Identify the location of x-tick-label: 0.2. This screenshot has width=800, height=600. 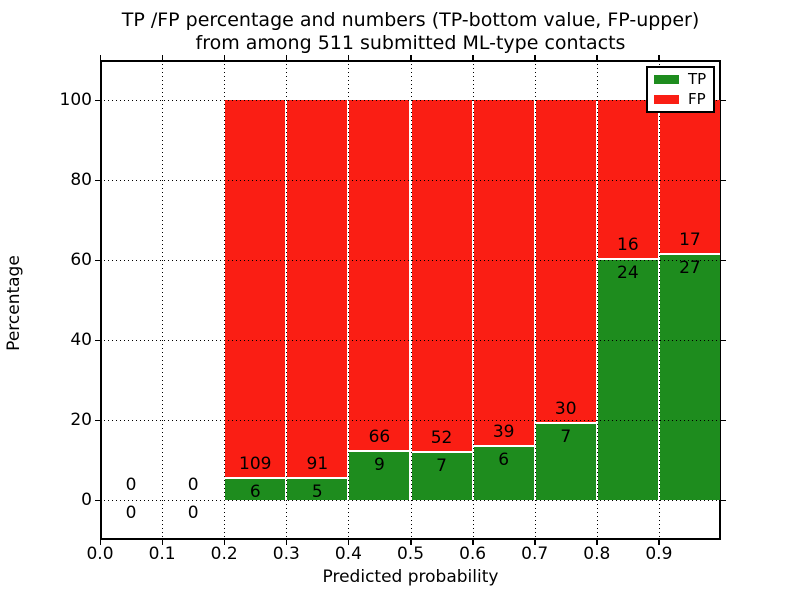
(224, 554).